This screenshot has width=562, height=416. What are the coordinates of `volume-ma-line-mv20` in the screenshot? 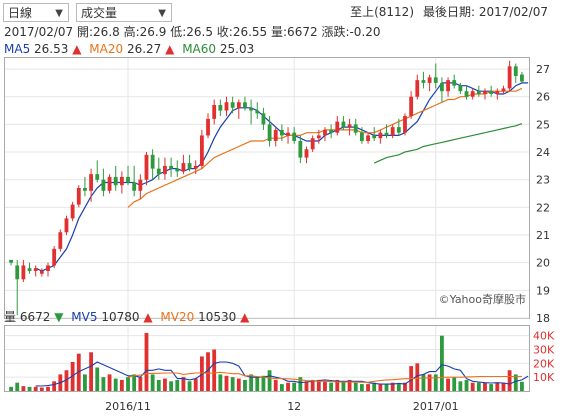 It's located at (324, 377).